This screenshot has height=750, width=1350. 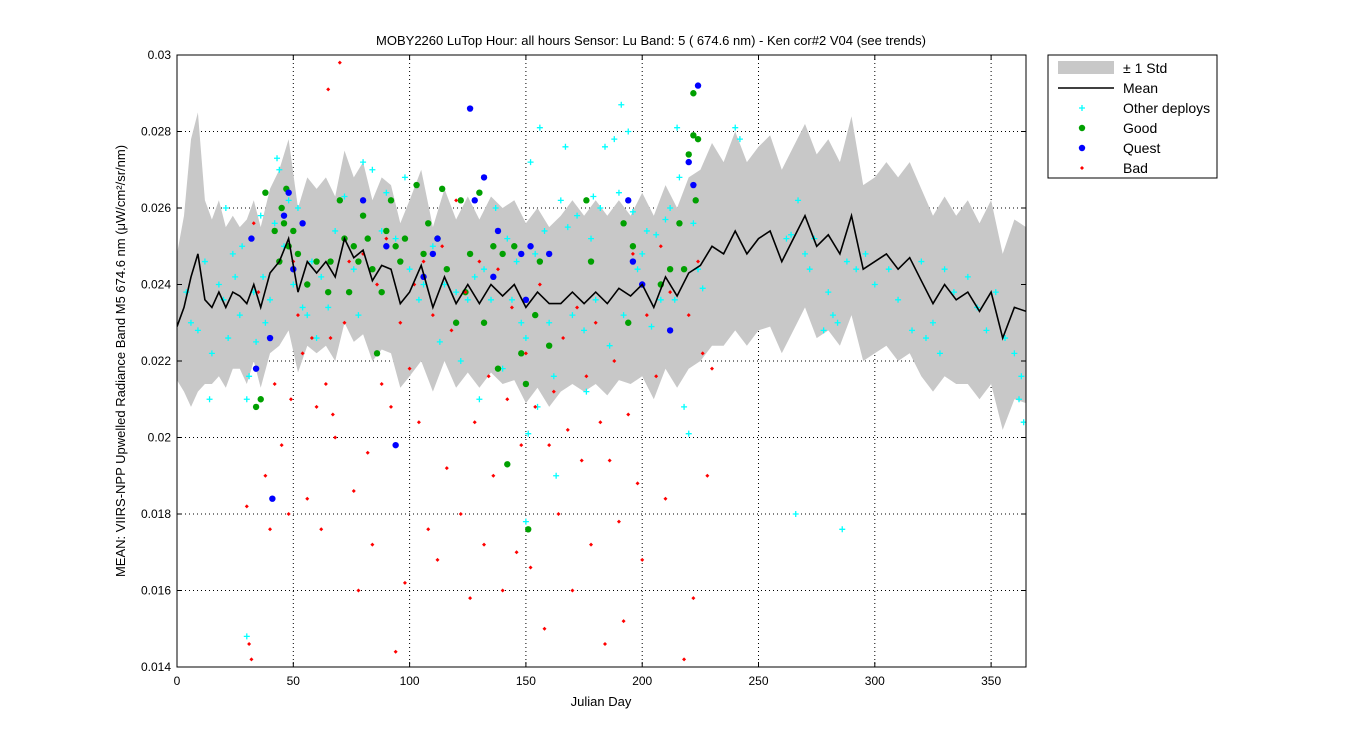 I want to click on y-tick-label: 0.018, so click(x=156, y=514).